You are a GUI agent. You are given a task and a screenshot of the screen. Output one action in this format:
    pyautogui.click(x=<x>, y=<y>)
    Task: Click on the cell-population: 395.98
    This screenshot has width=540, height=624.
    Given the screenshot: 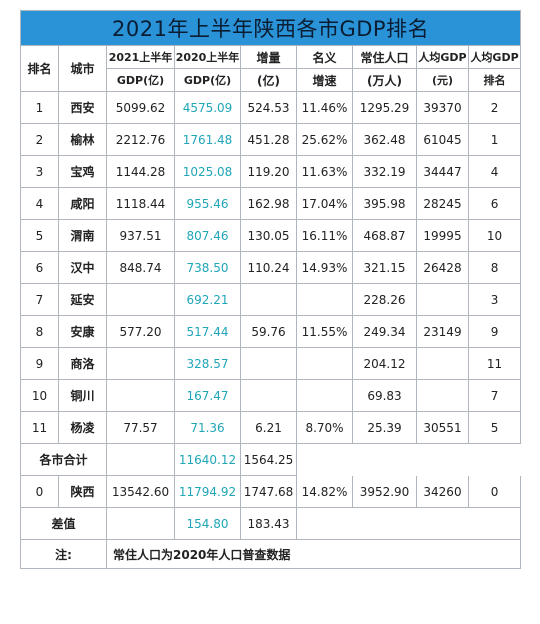 What is the action you would take?
    pyautogui.click(x=384, y=203)
    